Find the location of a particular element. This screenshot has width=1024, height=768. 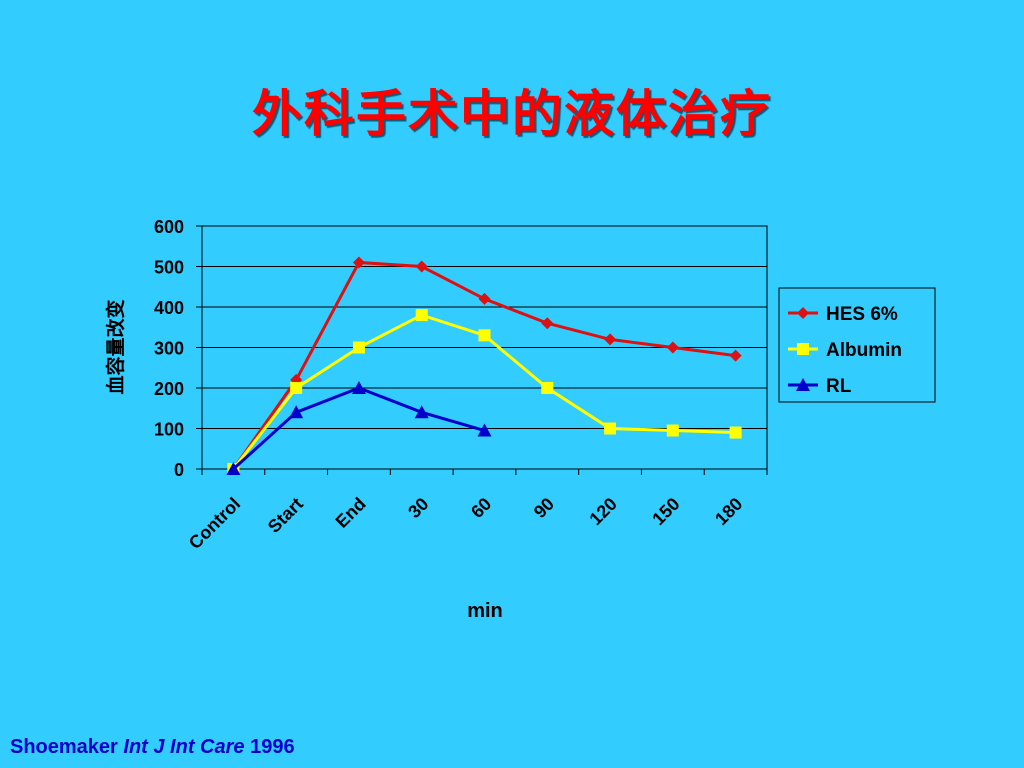

x-tick-label: 30 is located at coordinates (418, 508).